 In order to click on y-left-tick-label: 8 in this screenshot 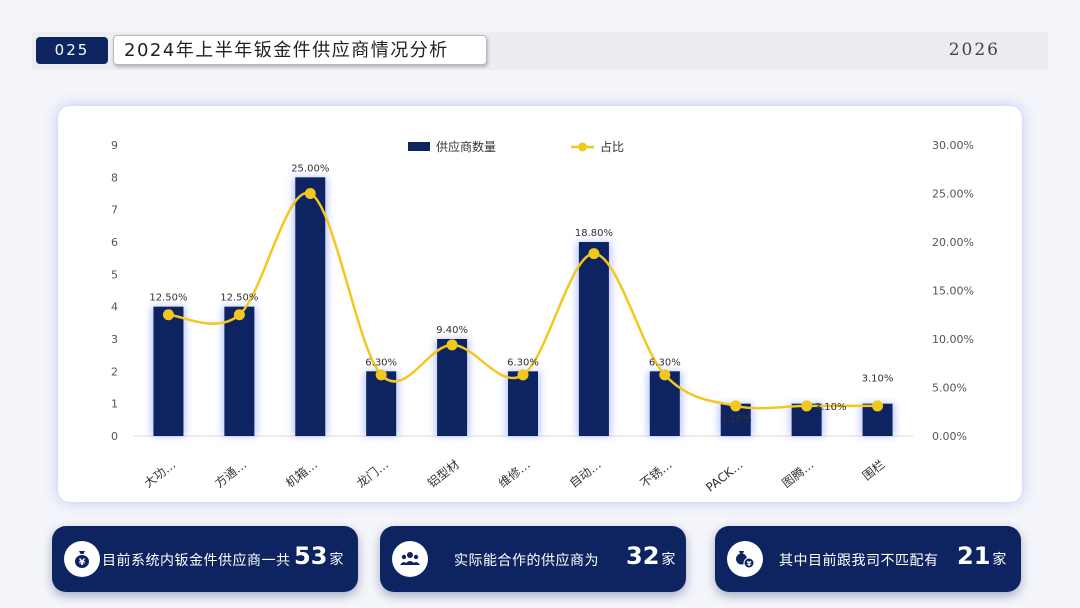, I will do `click(114, 177)`.